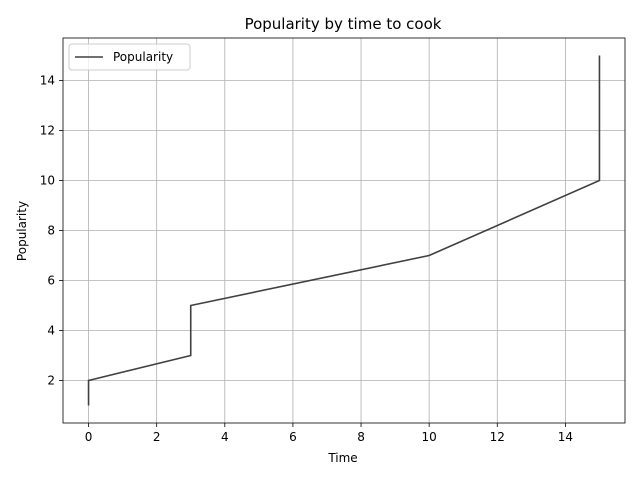 This screenshot has width=640, height=480. I want to click on y-tick-label: 10, so click(47, 181).